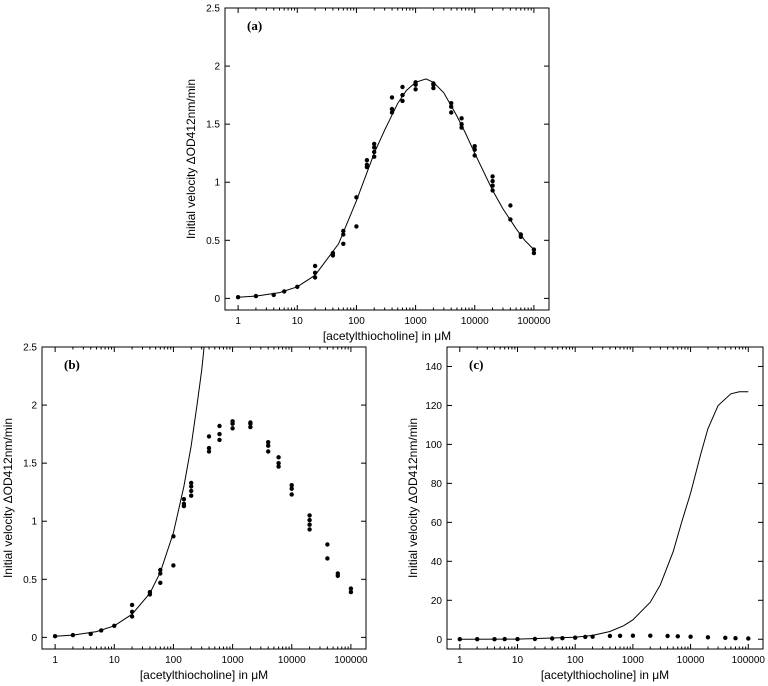 The width and height of the screenshot is (768, 686). Describe the element at coordinates (437, 601) in the screenshot. I see `y-tick-label: 20` at that location.